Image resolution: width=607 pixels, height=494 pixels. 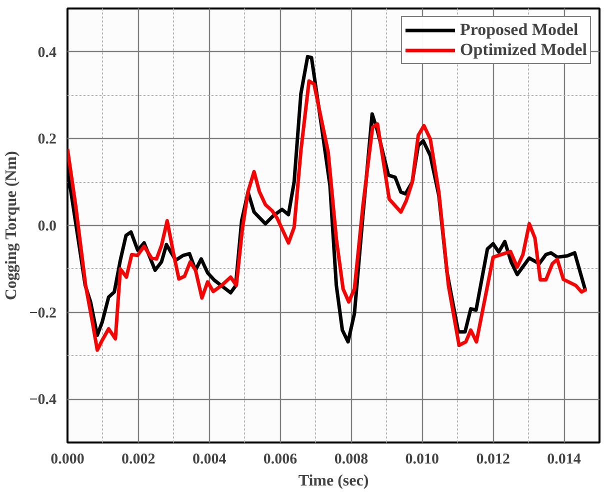 What do you see at coordinates (43, 400) in the screenshot?
I see `y-tick-label: −0.4` at bounding box center [43, 400].